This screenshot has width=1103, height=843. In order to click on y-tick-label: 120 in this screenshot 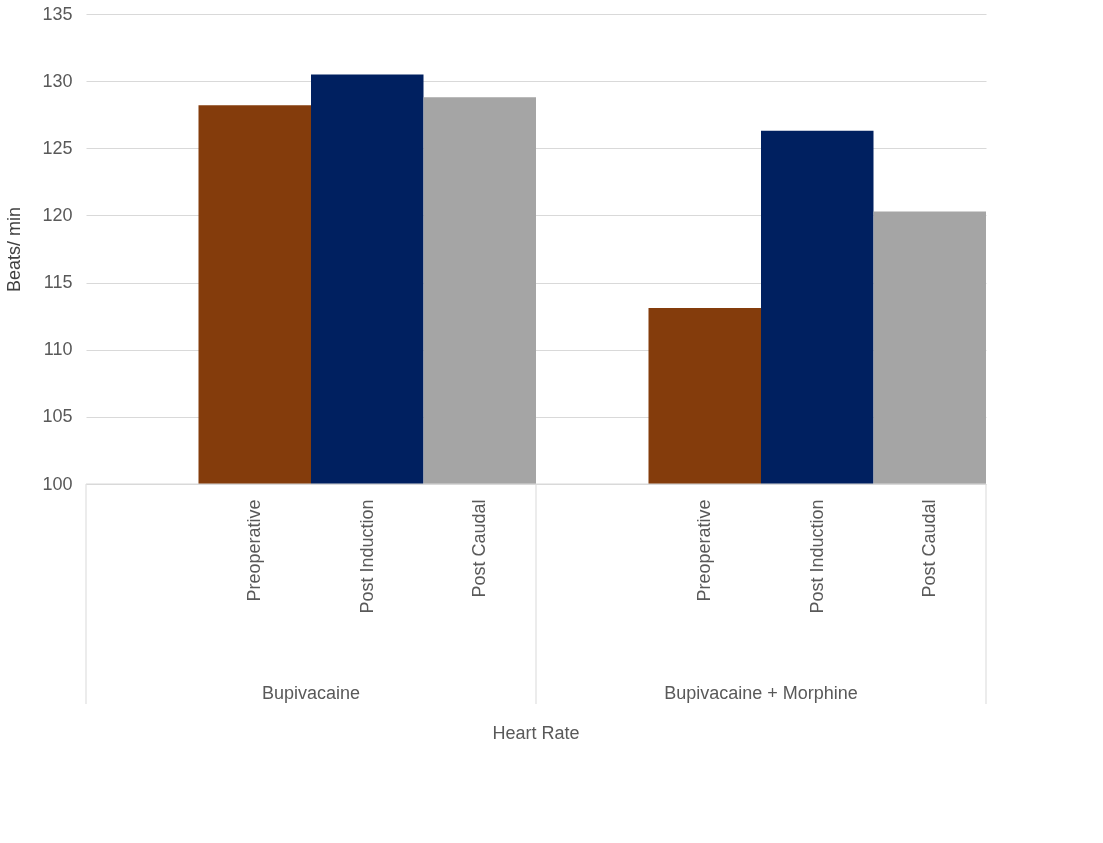, I will do `click(57, 214)`.